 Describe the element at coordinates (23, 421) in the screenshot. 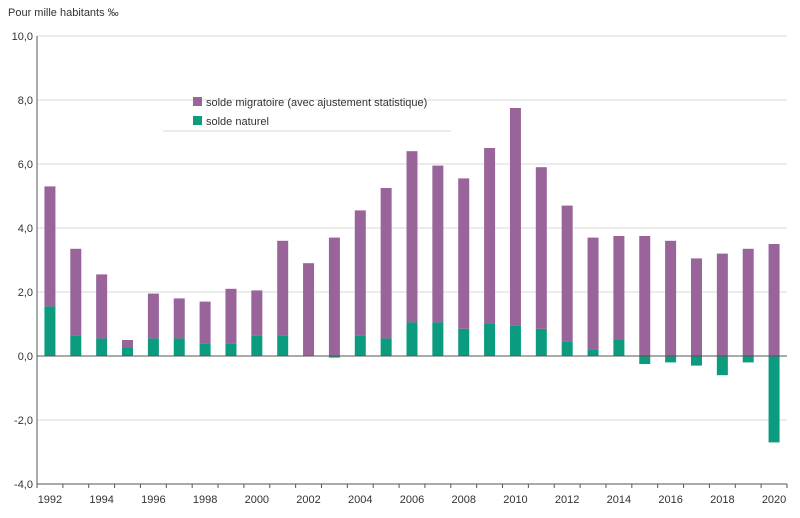

I see `y-tick-label: -2,0` at that location.